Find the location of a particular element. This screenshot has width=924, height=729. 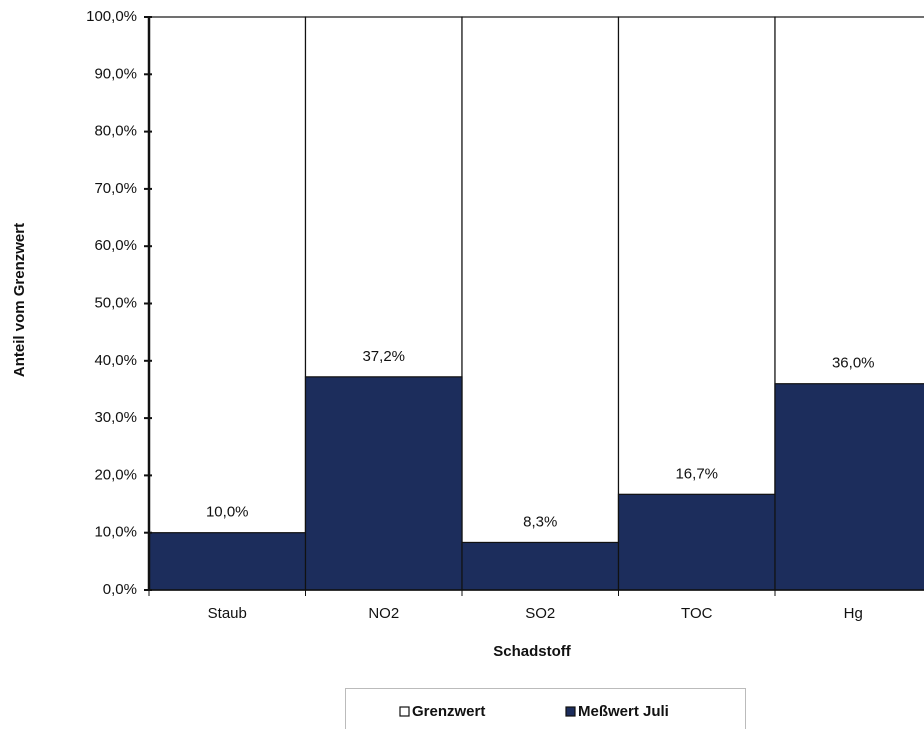

y-tick-label: 10,0% is located at coordinates (115, 532).